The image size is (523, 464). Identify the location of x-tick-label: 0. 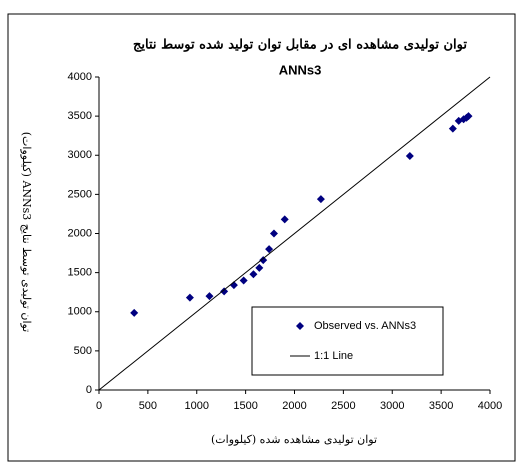
(99, 406).